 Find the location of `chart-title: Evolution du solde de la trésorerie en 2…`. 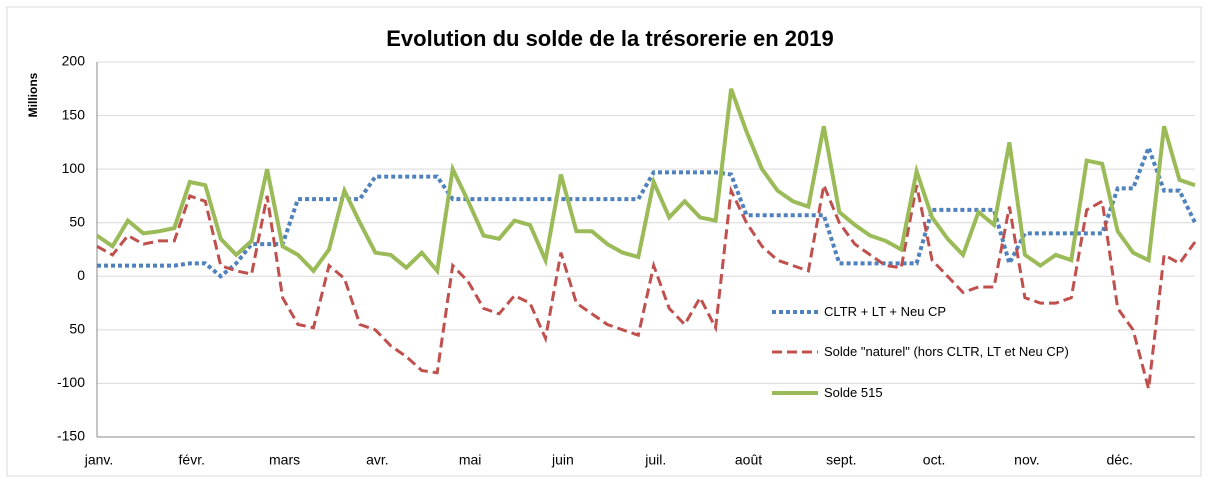

chart-title: Evolution du solde de la trésorerie en 2… is located at coordinates (609, 38).